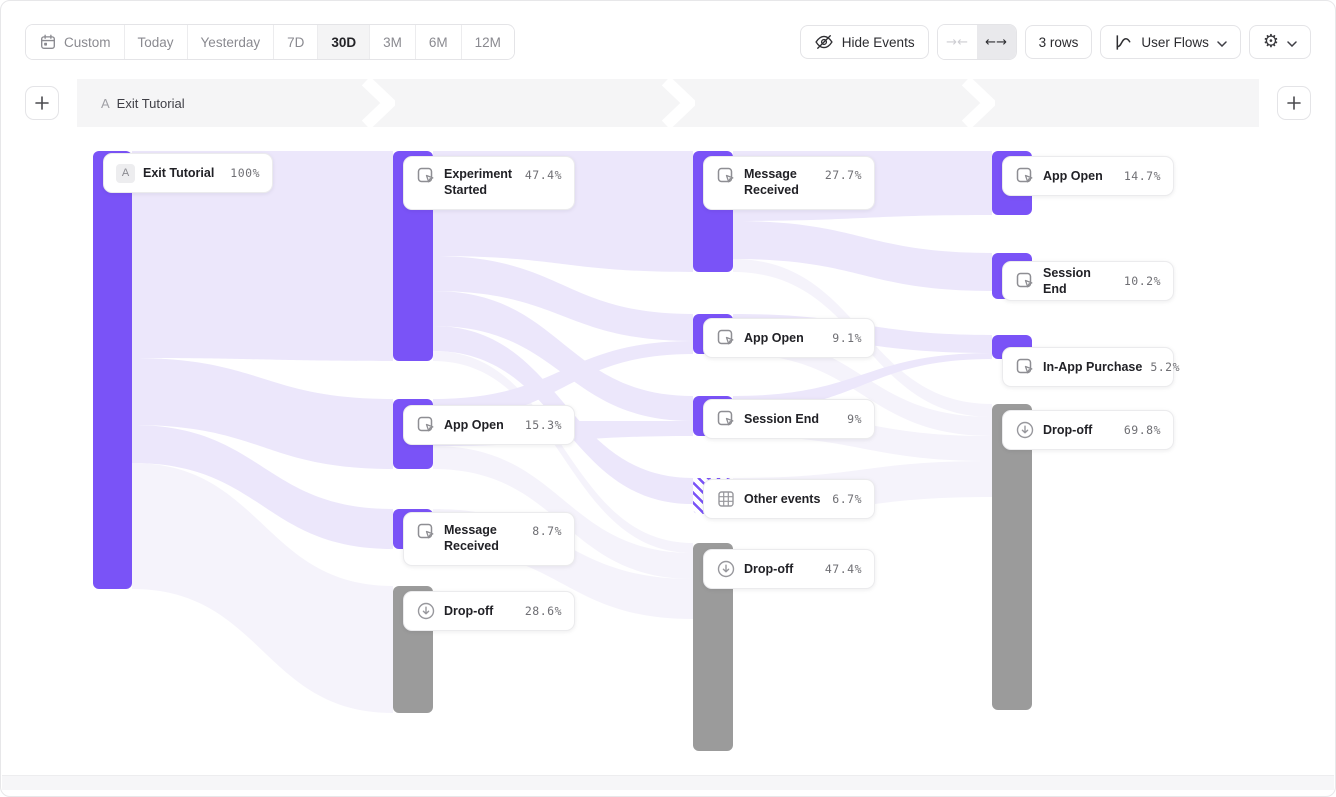 This screenshot has height=797, width=1336. What do you see at coordinates (1170, 42) in the screenshot?
I see `view-selector-button: User Flows` at bounding box center [1170, 42].